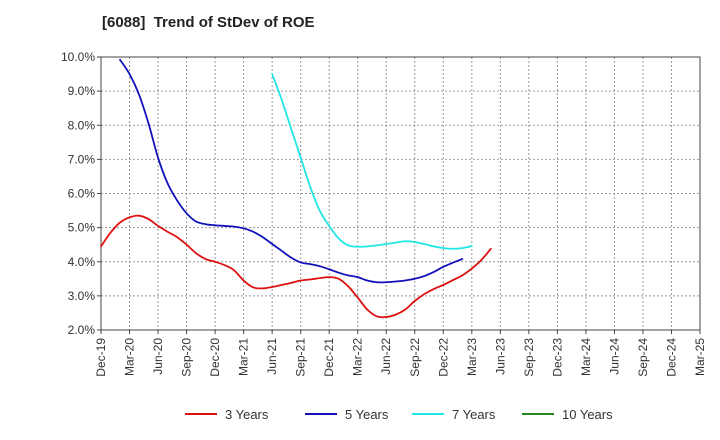 The image size is (720, 440). Describe the element at coordinates (272, 356) in the screenshot. I see `x-tick-label: Jun-21` at that location.